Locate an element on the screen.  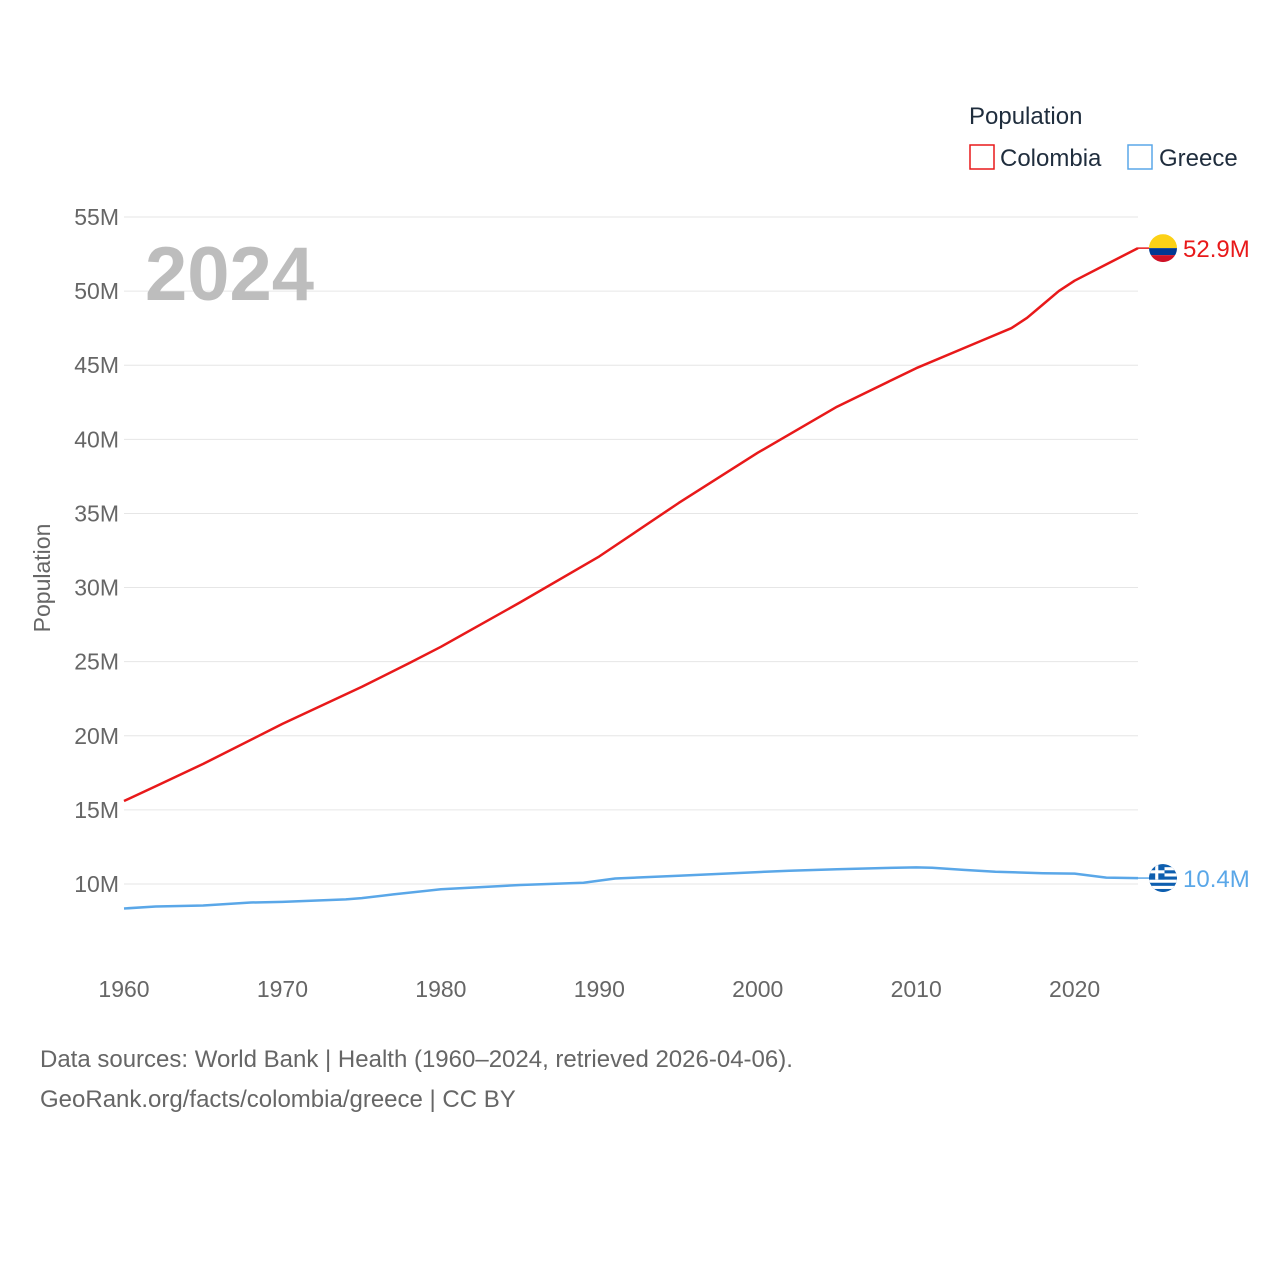
legend-label-greece: Greece is located at coordinates (1198, 158).